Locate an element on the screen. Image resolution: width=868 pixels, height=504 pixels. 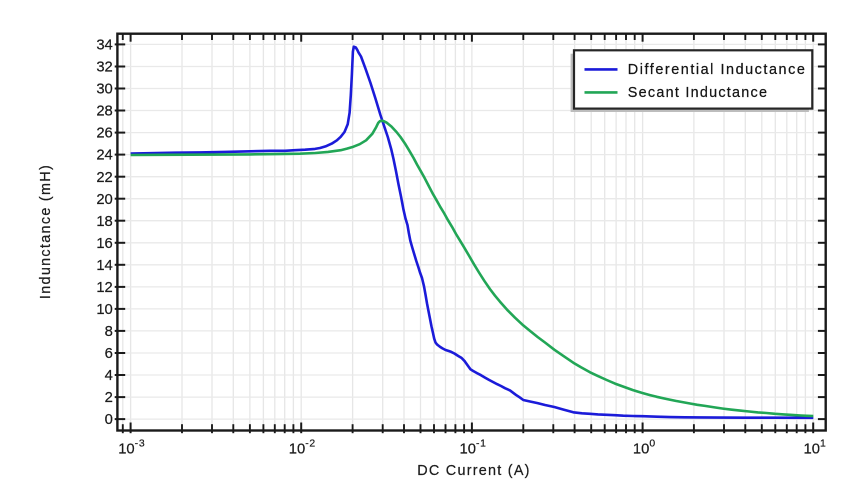
svg-text: 26 is located at coordinates (104, 134).